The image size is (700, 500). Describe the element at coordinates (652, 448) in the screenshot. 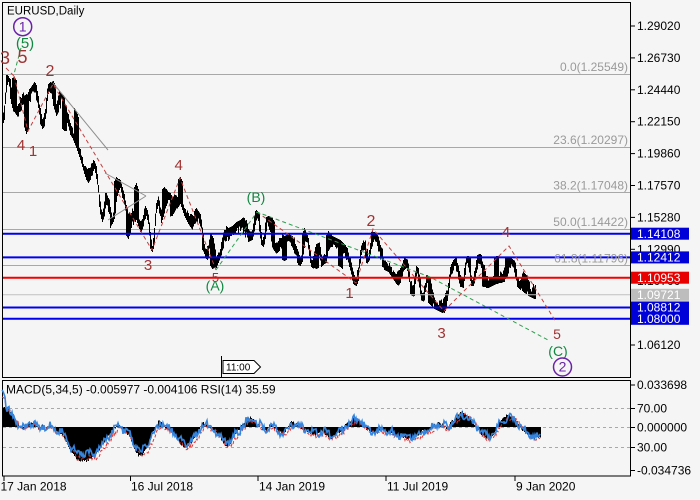

I see `svg-text: 30.00` at that location.